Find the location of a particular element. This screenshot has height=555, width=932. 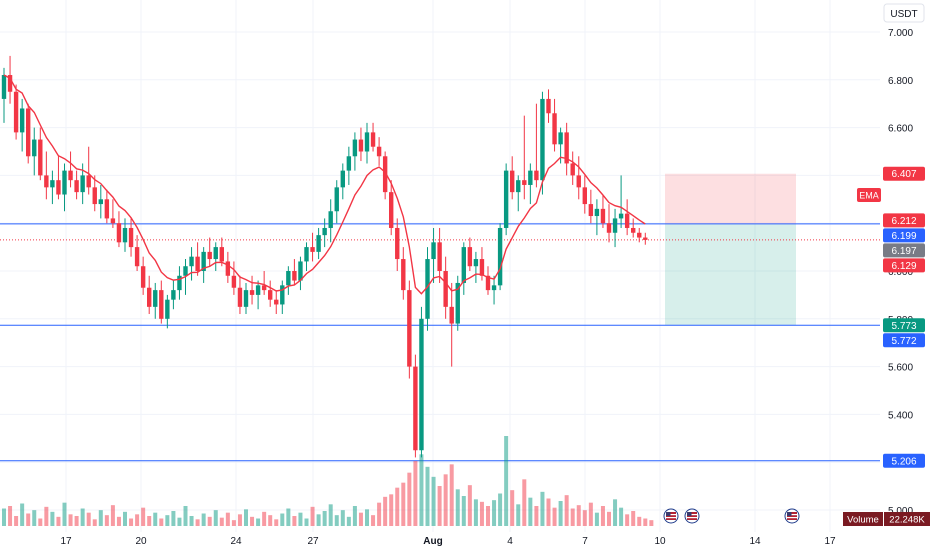

event-icon-stripe-a is located at coordinates (692, 515).